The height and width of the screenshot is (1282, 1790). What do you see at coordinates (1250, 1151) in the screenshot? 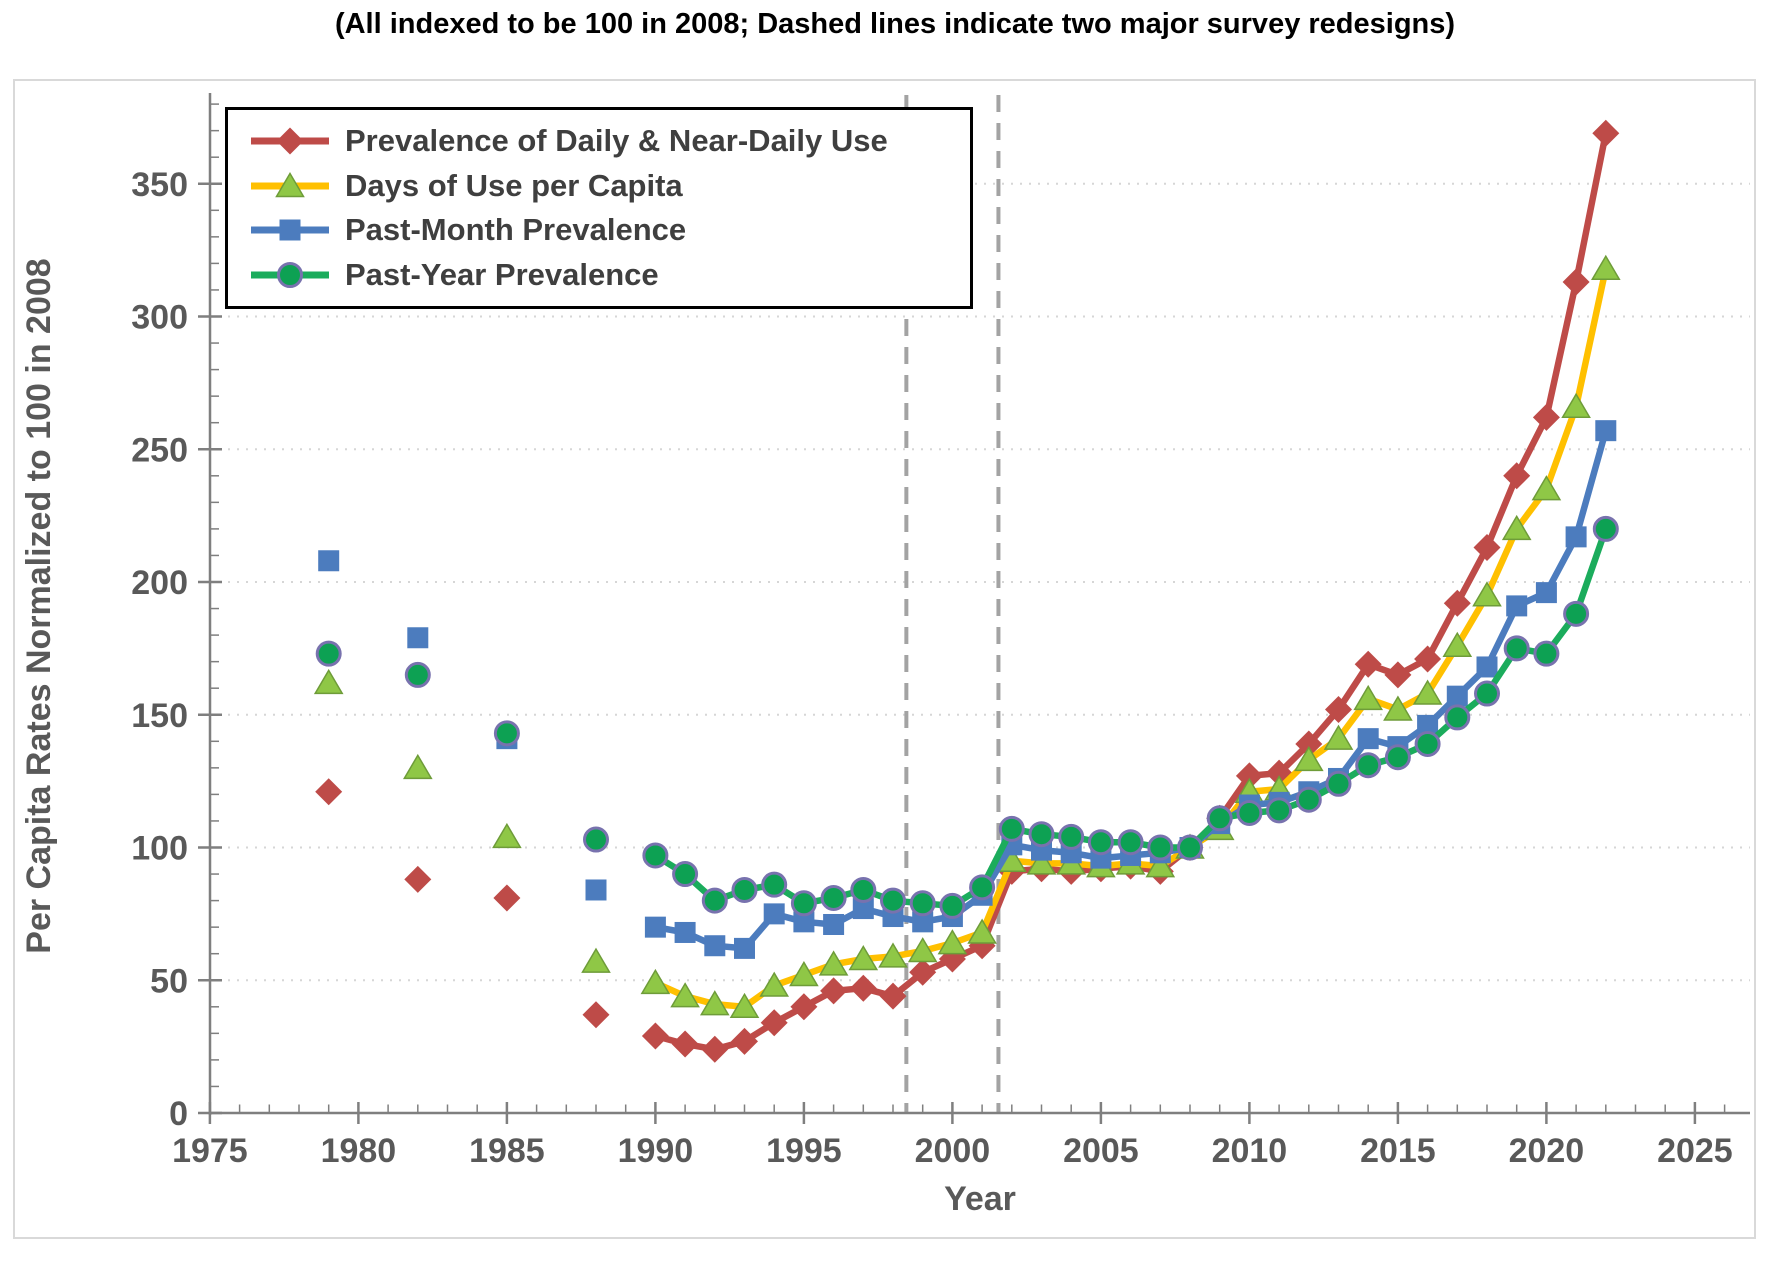
I see `x-tick-label: 2010` at bounding box center [1250, 1151].